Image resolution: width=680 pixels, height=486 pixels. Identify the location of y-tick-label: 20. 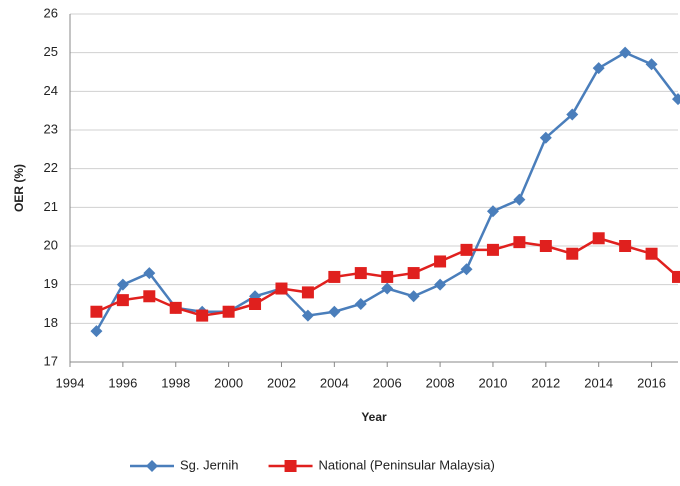
(51, 244).